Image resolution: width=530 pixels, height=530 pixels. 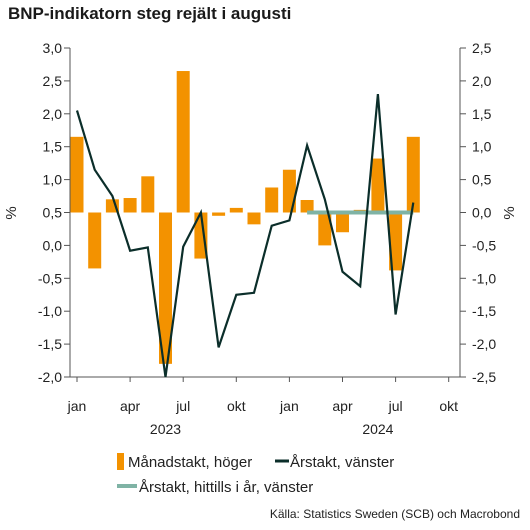 I want to click on left-tick-label: -0,5, so click(x=50, y=278).